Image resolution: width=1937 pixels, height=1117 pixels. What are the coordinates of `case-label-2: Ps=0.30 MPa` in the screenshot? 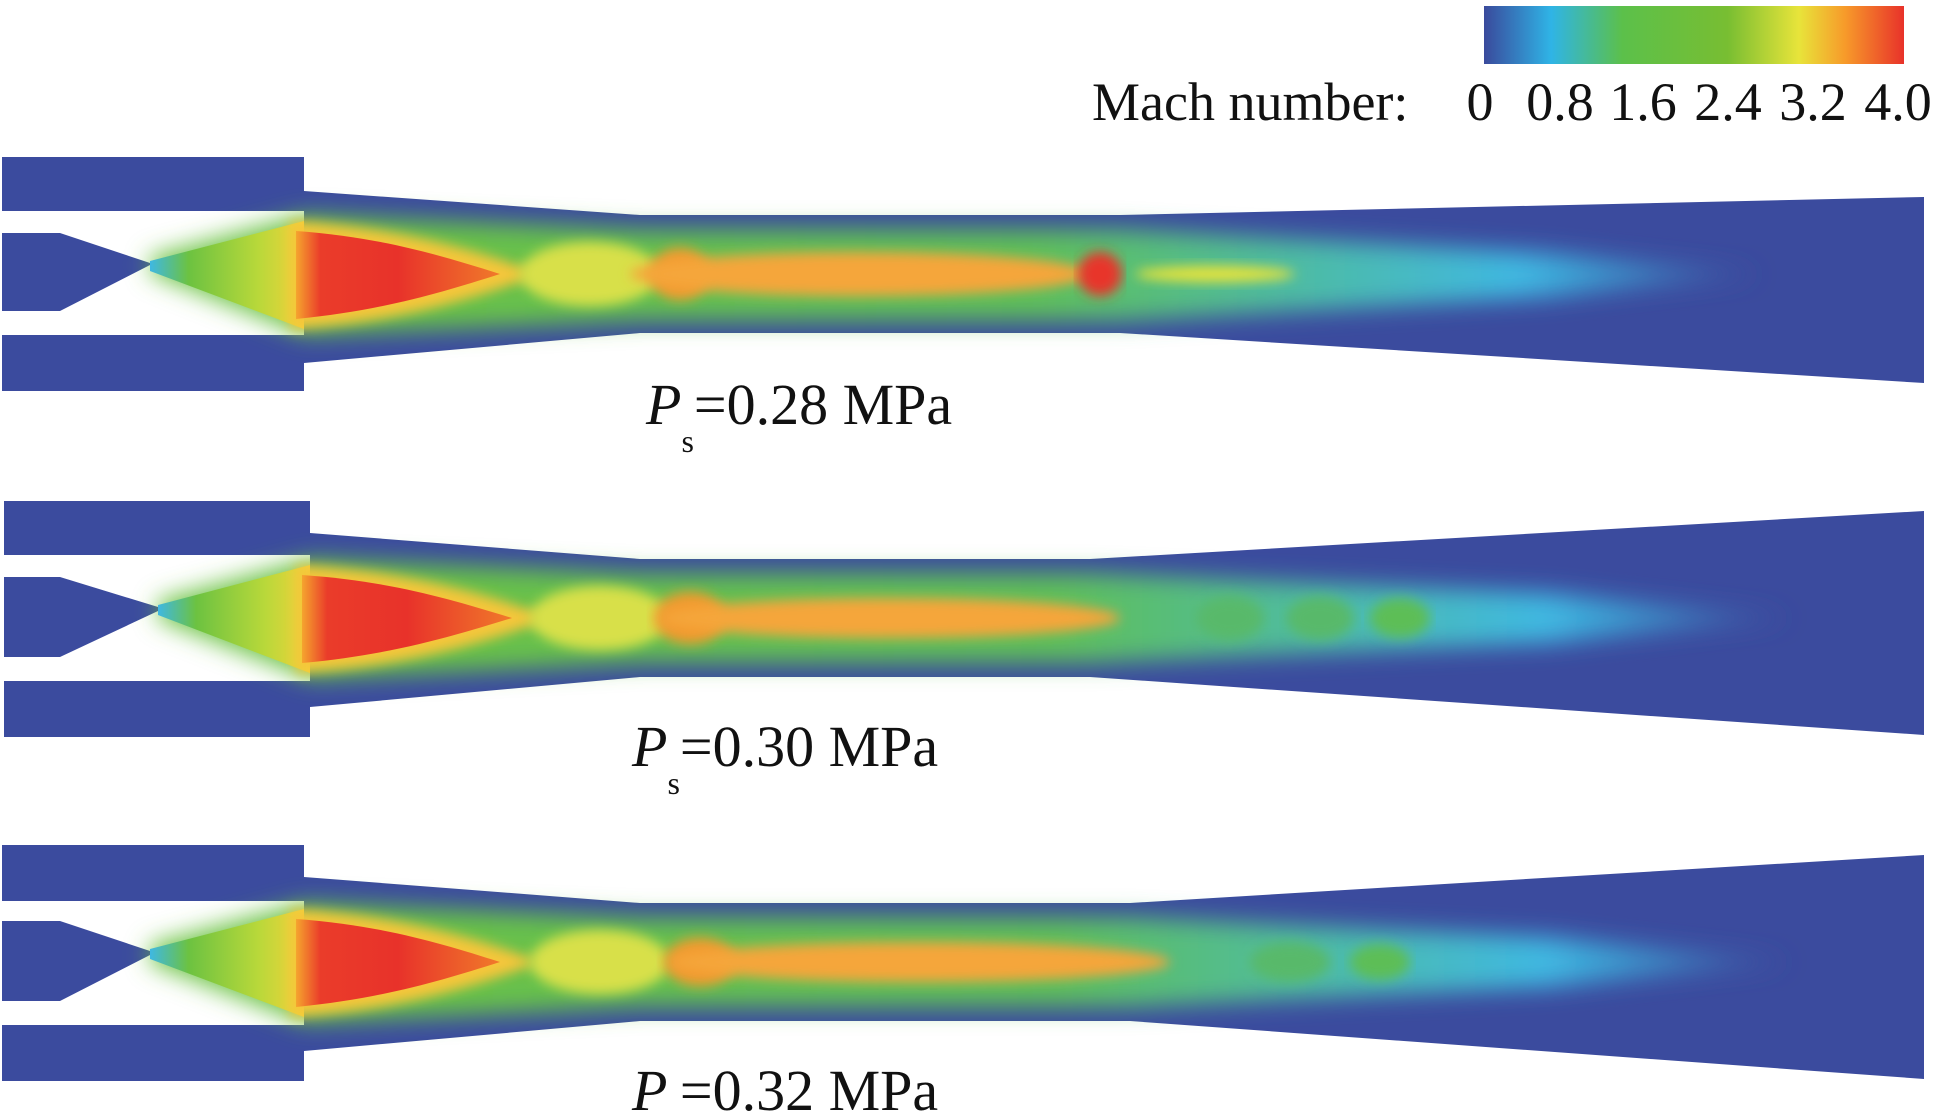 It's located at (784, 757).